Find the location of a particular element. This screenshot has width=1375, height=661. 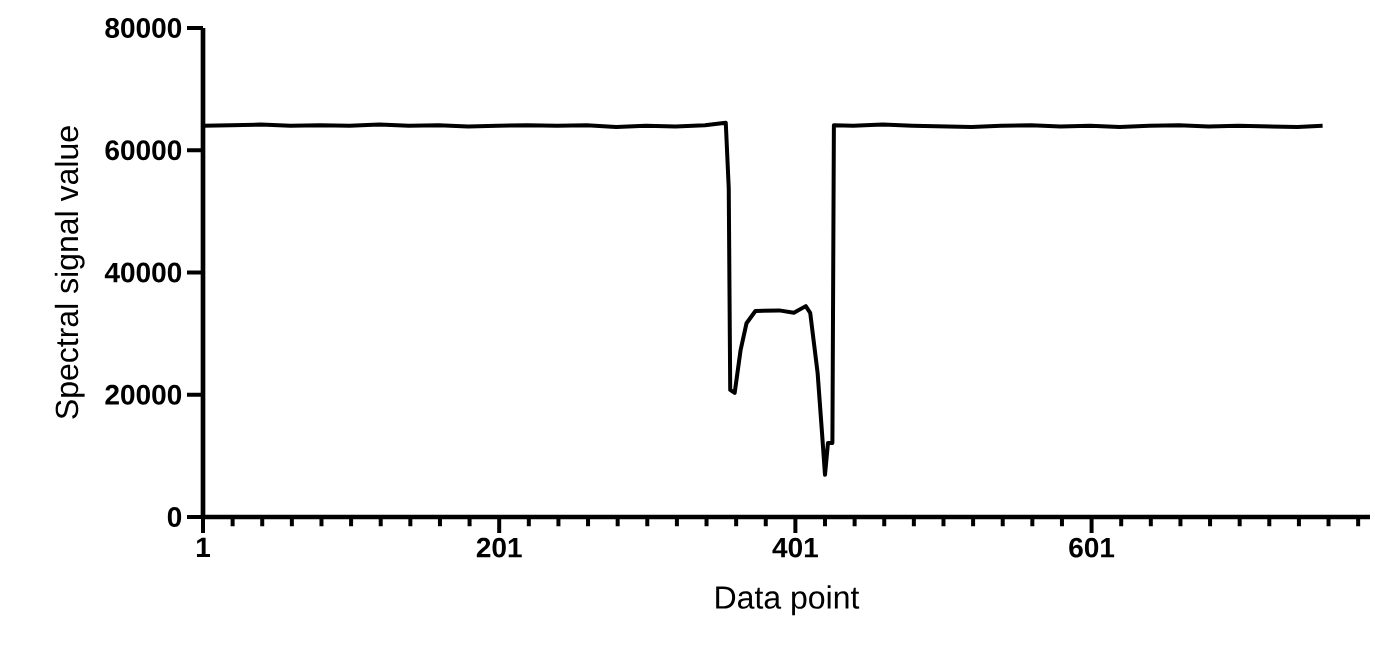

x-tick-label: 601 is located at coordinates (1092, 547).